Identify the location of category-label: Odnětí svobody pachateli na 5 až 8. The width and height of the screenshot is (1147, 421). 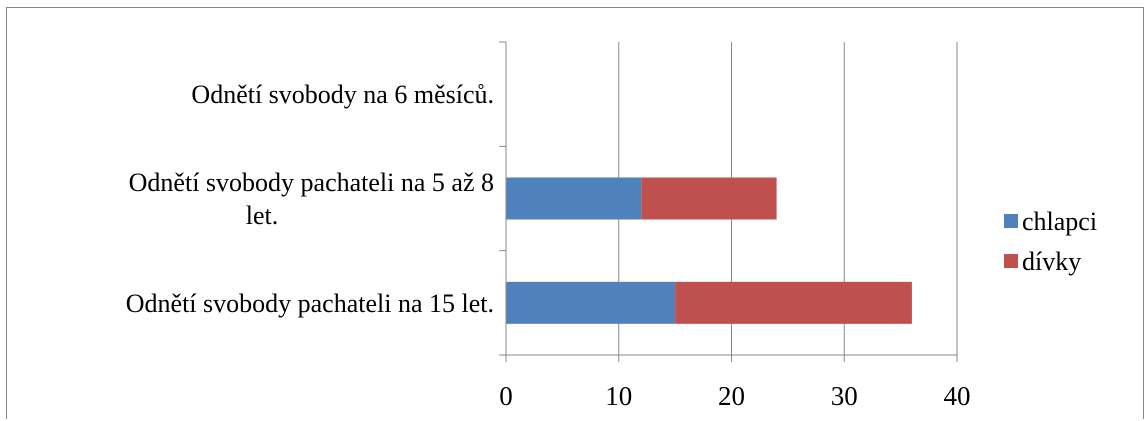
(311, 182).